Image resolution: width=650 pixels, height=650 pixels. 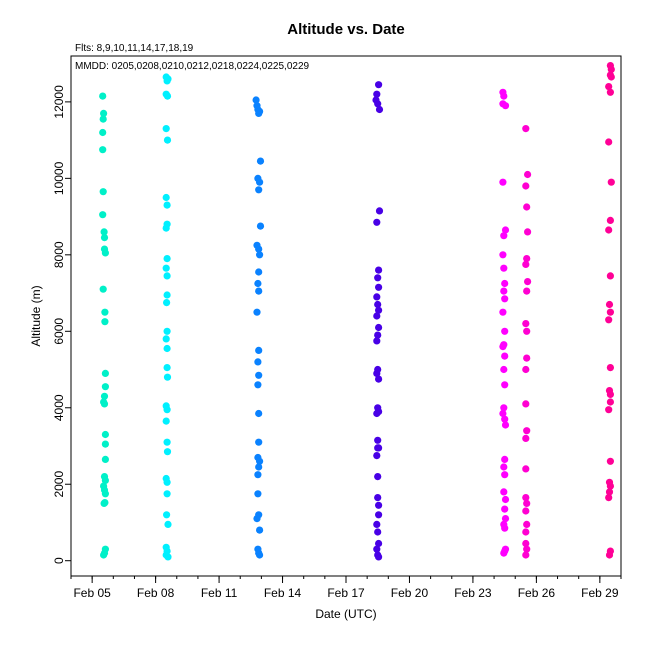 I want to click on x-tick-label: Feb 05, so click(x=92, y=593).